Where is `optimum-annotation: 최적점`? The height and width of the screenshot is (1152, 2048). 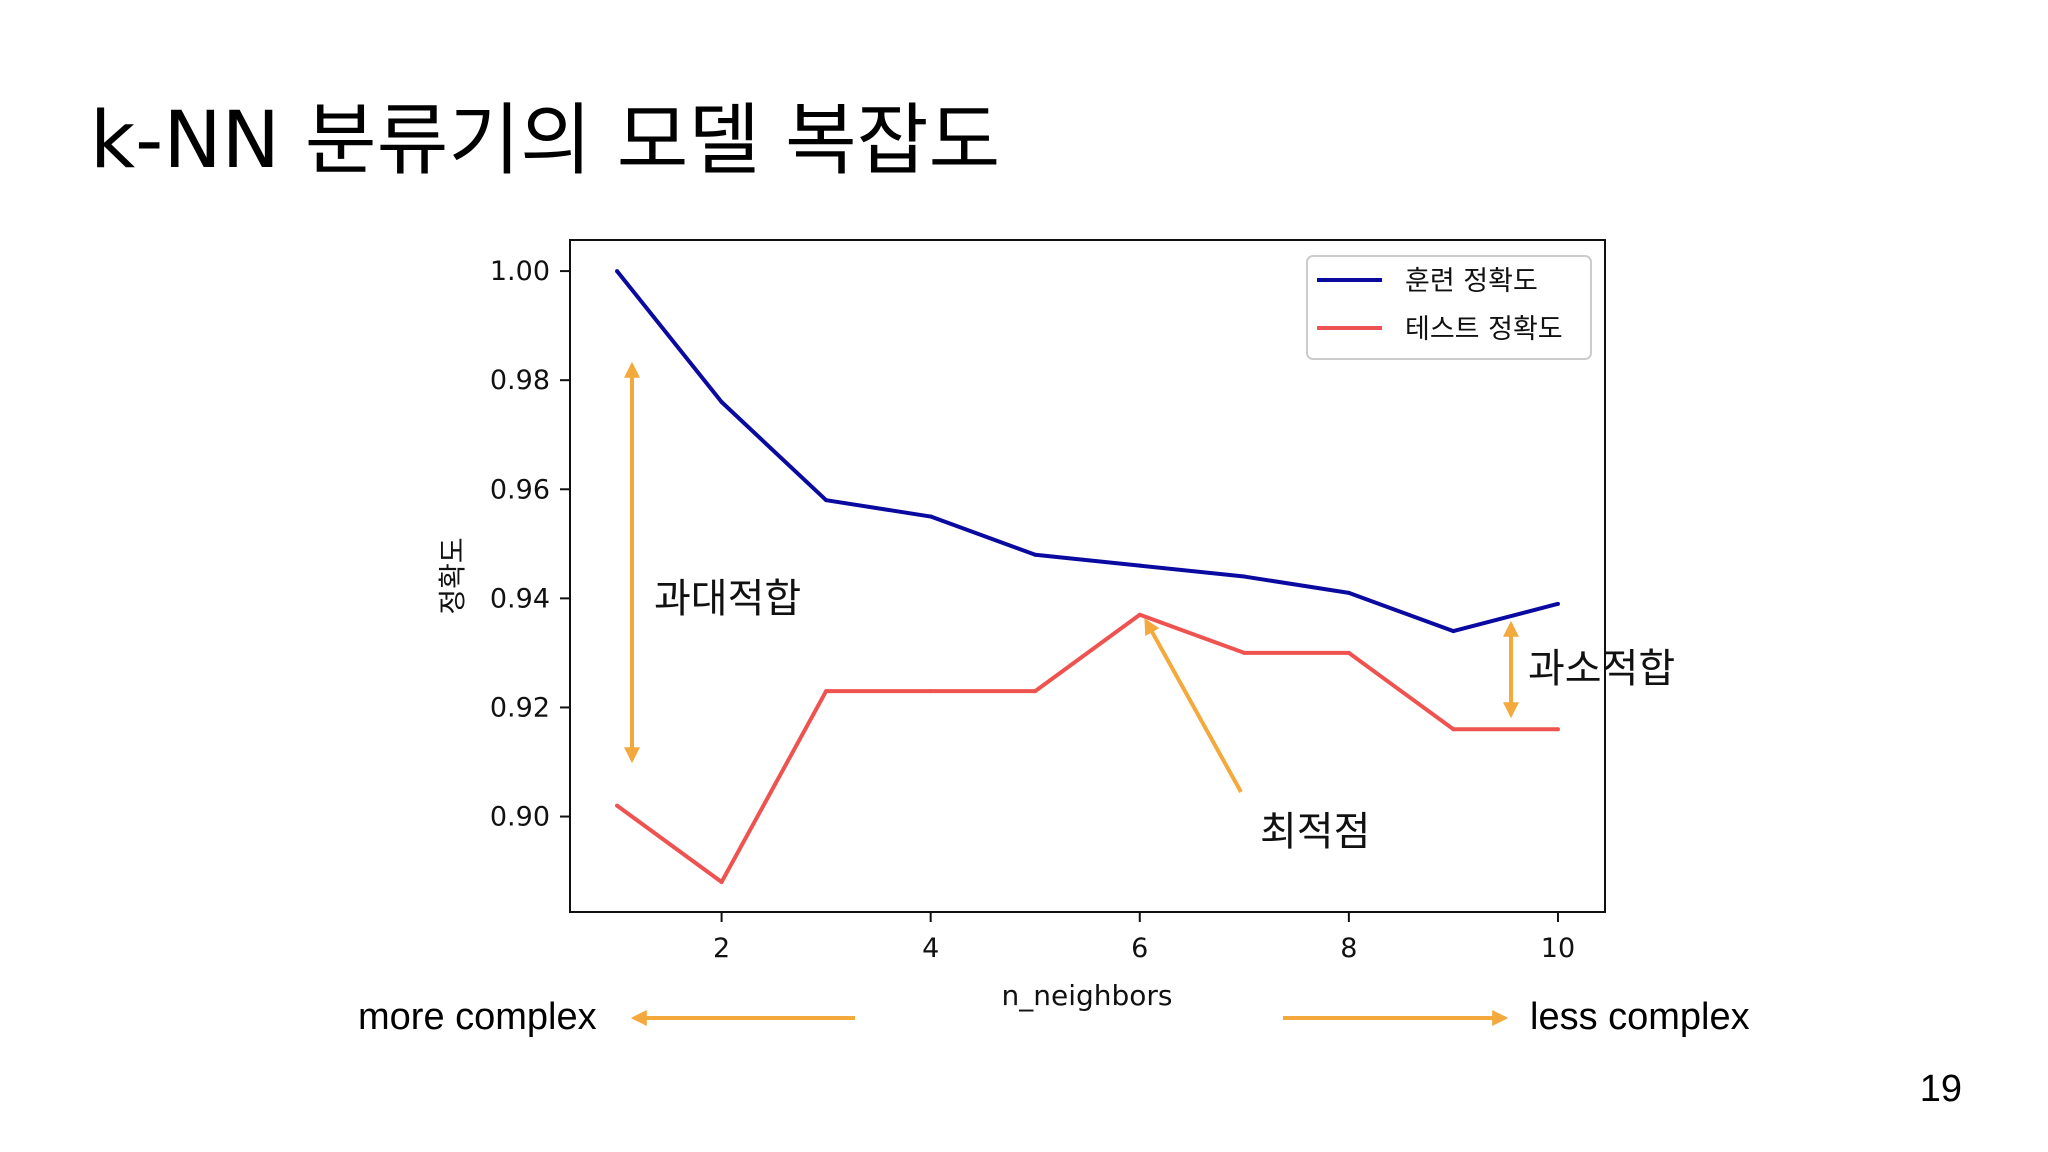
optimum-annotation: 최적점 is located at coordinates (1315, 832).